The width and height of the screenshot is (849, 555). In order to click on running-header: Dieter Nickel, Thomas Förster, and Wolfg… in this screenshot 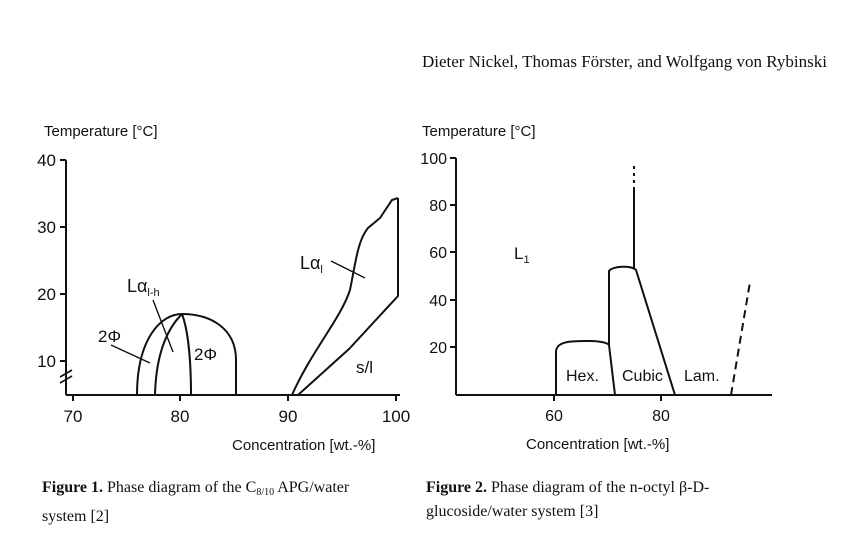, I will do `click(624, 61)`.